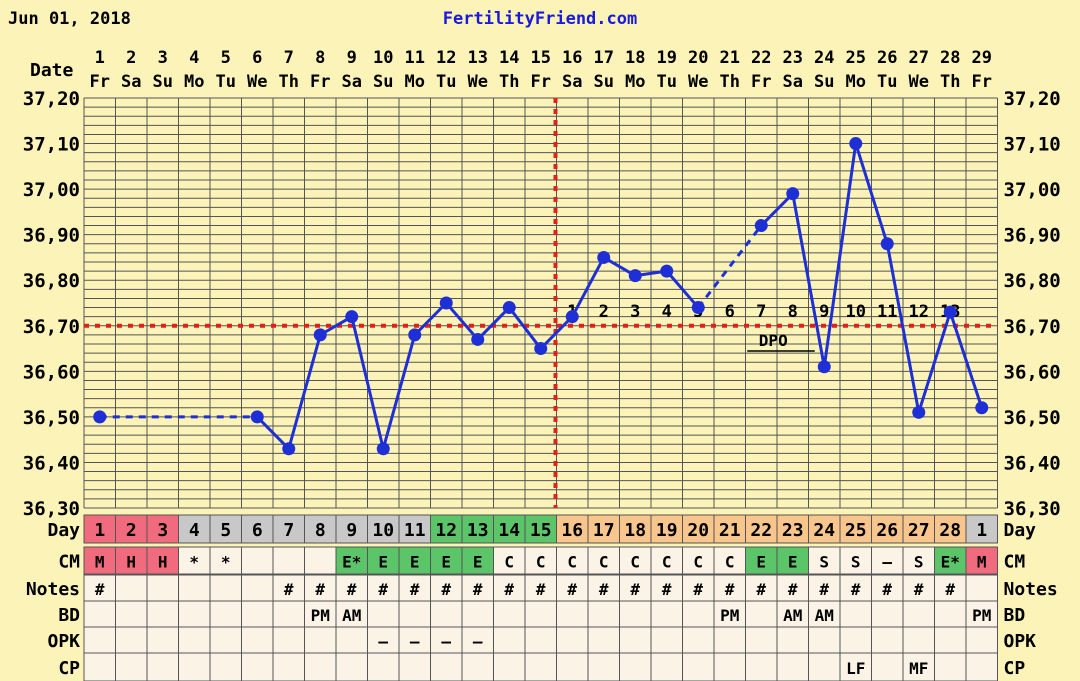 Image resolution: width=1080 pixels, height=681 pixels. Describe the element at coordinates (63, 641) in the screenshot. I see `row-label-opk-left: OPK` at that location.